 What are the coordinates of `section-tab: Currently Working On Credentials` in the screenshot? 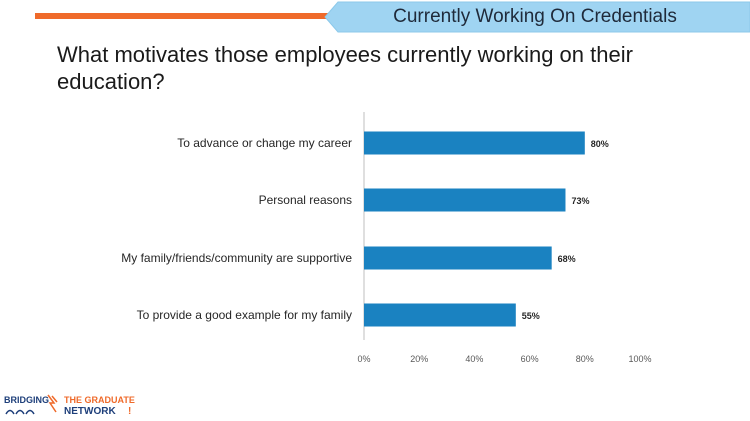 It's located at (537, 17).